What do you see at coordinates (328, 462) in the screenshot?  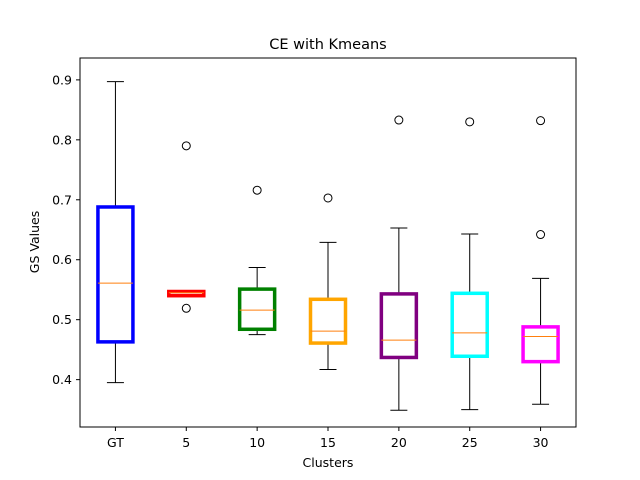 I see `x-axis-label: Clusters` at bounding box center [328, 462].